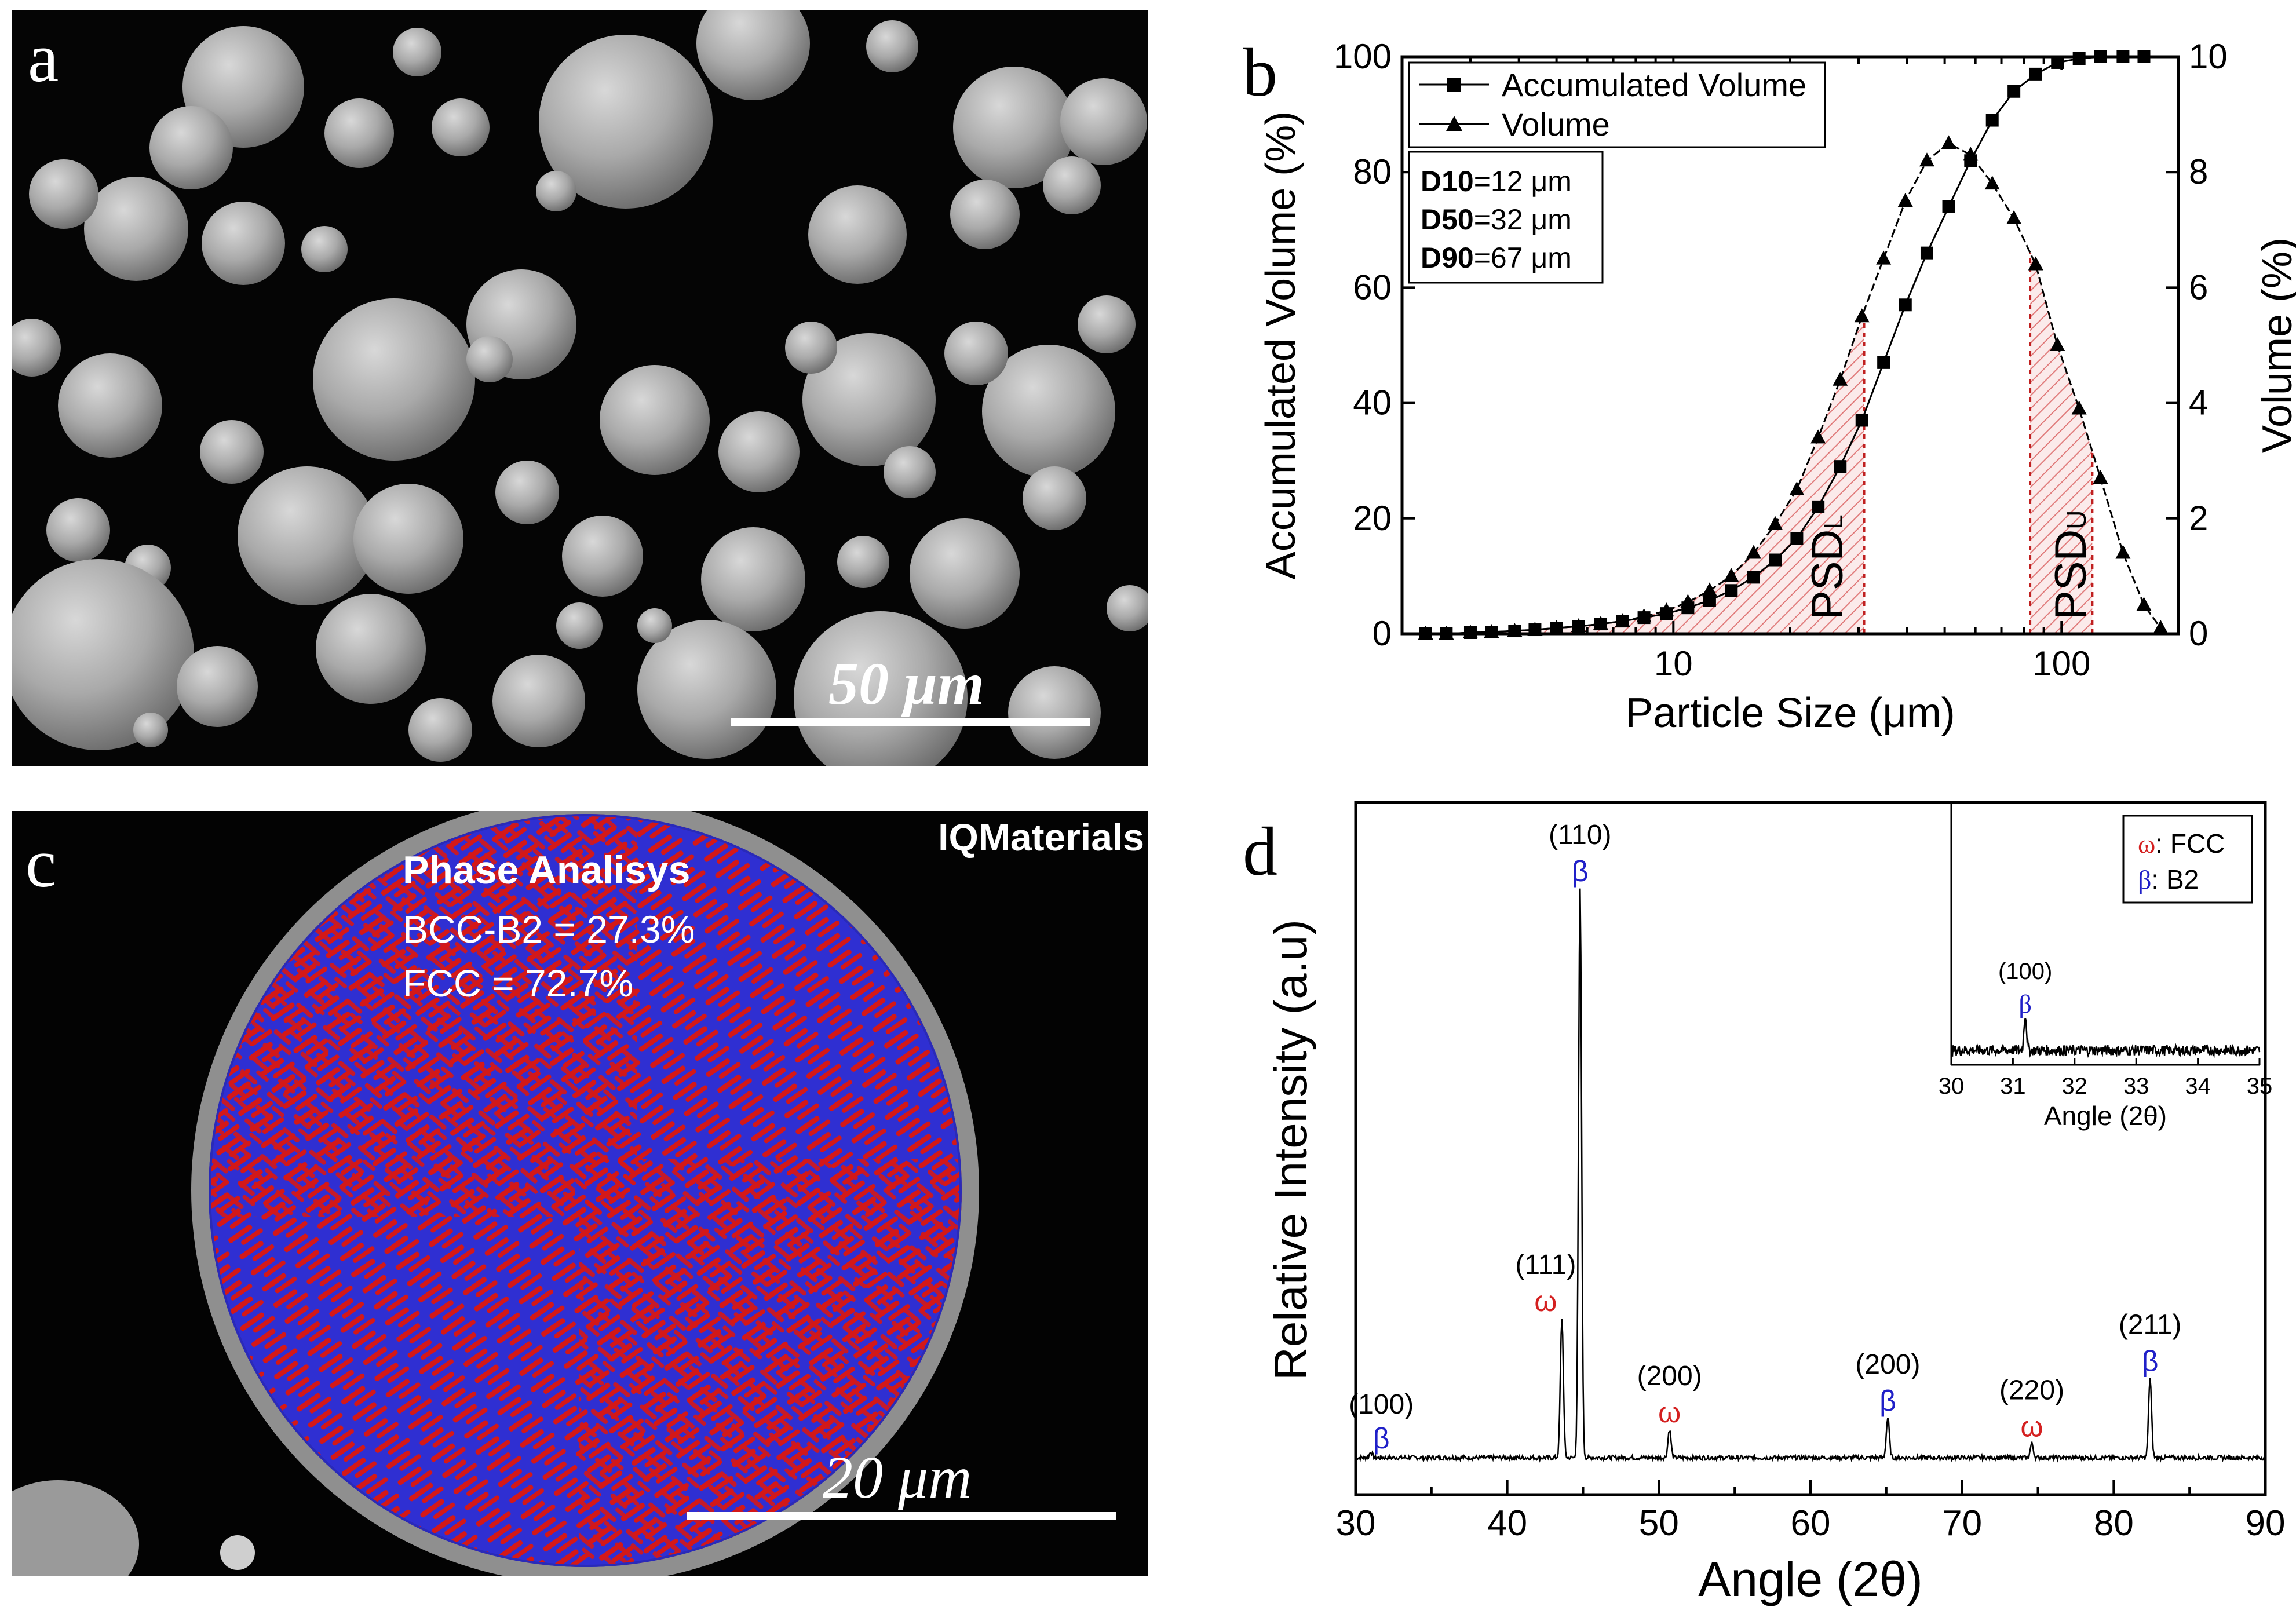 This screenshot has height=1614, width=2296. What do you see at coordinates (2071, 575) in the screenshot?
I see `psd-upper-text: PSD` at bounding box center [2071, 575].